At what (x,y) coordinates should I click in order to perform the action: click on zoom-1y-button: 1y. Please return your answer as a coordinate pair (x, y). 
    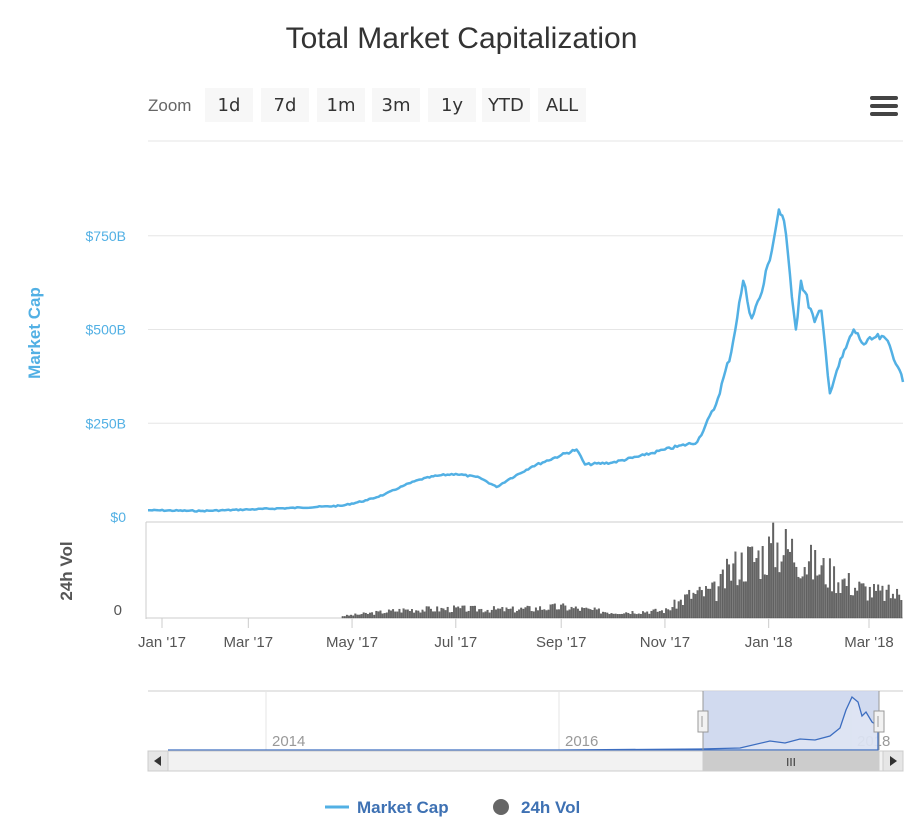
    Looking at the image, I should click on (452, 105).